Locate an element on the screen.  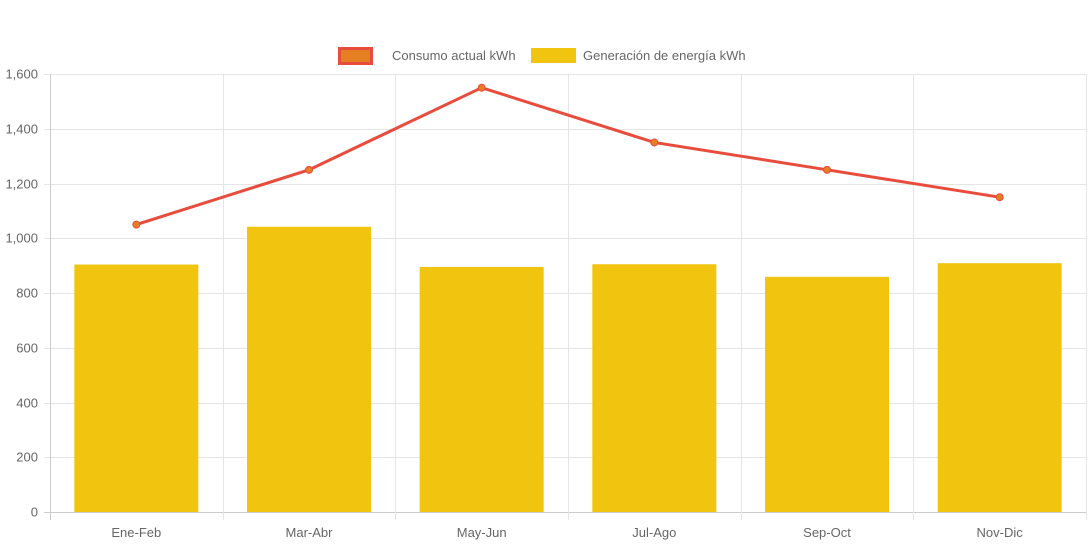
bar-may-jun is located at coordinates (481, 389).